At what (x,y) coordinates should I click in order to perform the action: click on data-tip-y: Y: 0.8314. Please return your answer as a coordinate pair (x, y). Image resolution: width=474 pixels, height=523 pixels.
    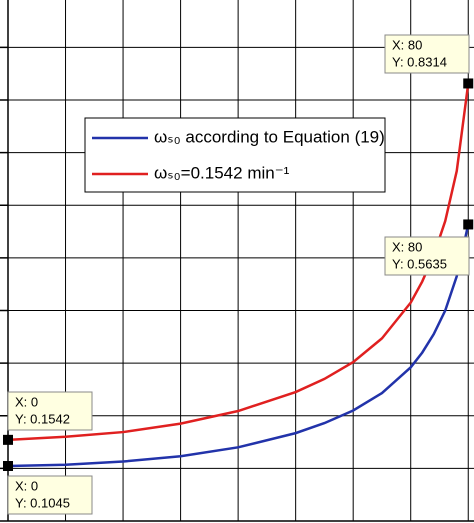
    Looking at the image, I should click on (419, 61).